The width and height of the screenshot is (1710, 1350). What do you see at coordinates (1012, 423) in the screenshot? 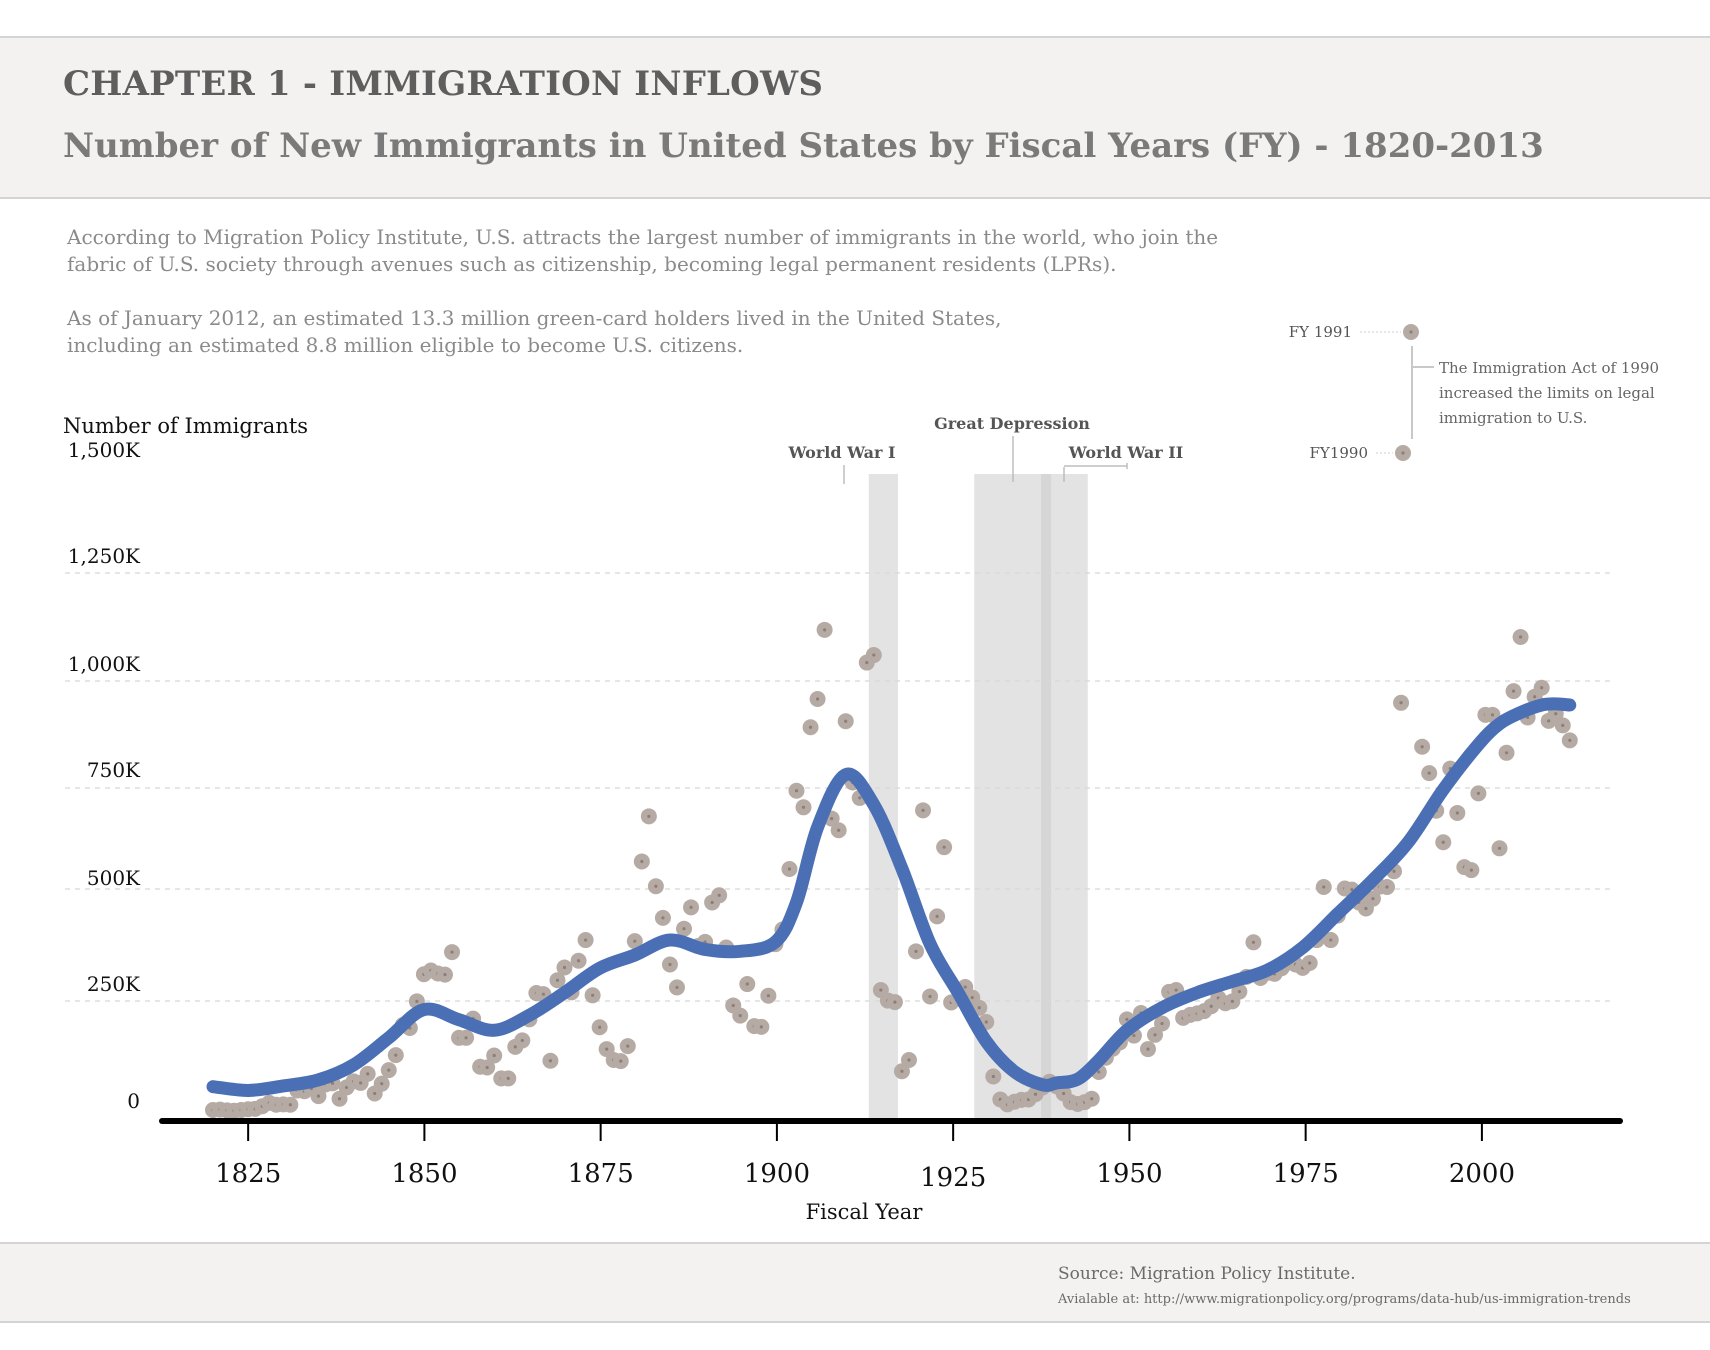
I see `event-label: Great Depression` at bounding box center [1012, 423].